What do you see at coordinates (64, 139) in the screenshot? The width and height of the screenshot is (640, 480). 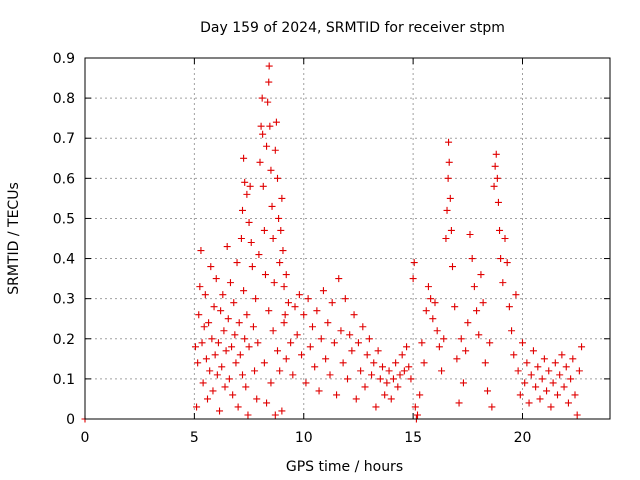 I see `y-tick-label: 0.7` at bounding box center [64, 139].